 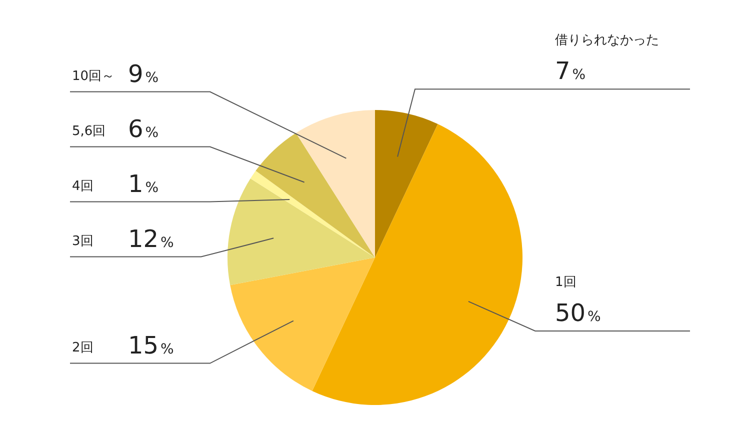 What do you see at coordinates (565, 282) in the screenshot?
I see `slice-label: 1回` at bounding box center [565, 282].